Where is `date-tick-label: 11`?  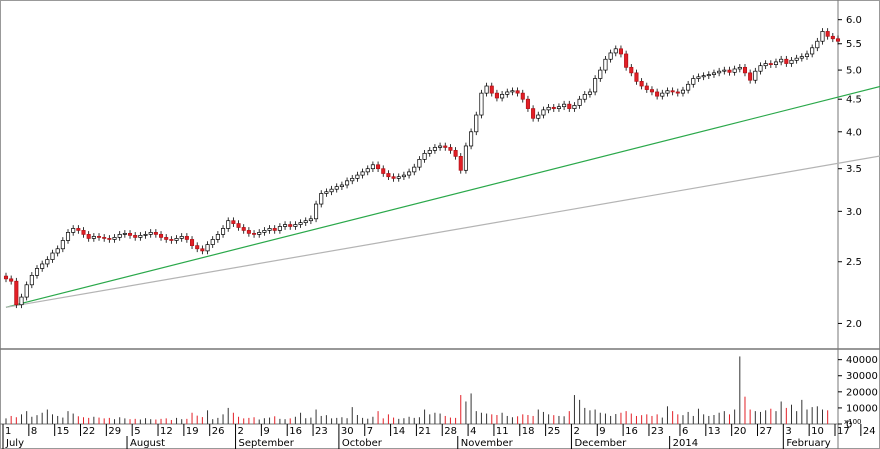 date-tick-label: 11 is located at coordinates (502, 431).